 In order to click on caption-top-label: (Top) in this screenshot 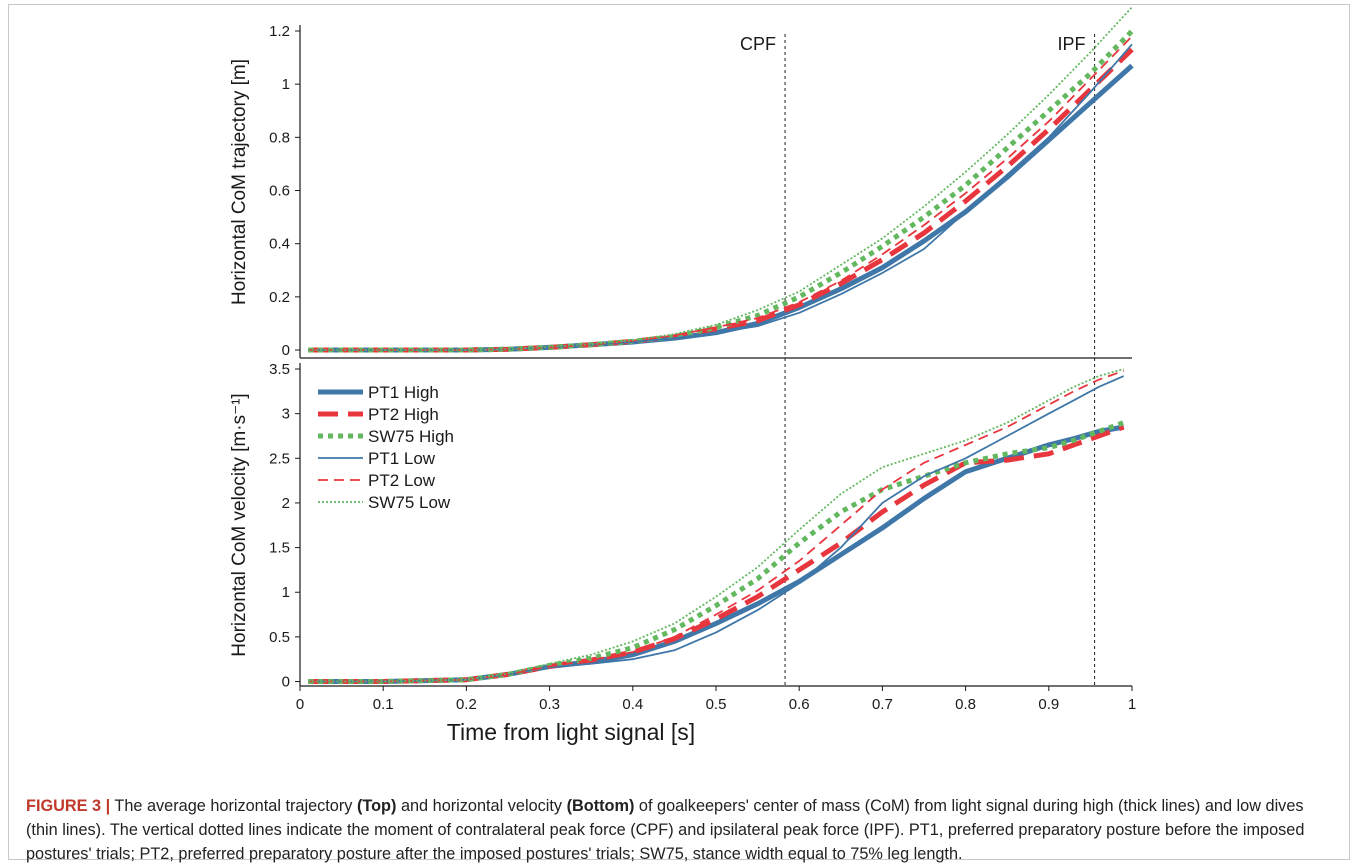, I will do `click(376, 806)`.